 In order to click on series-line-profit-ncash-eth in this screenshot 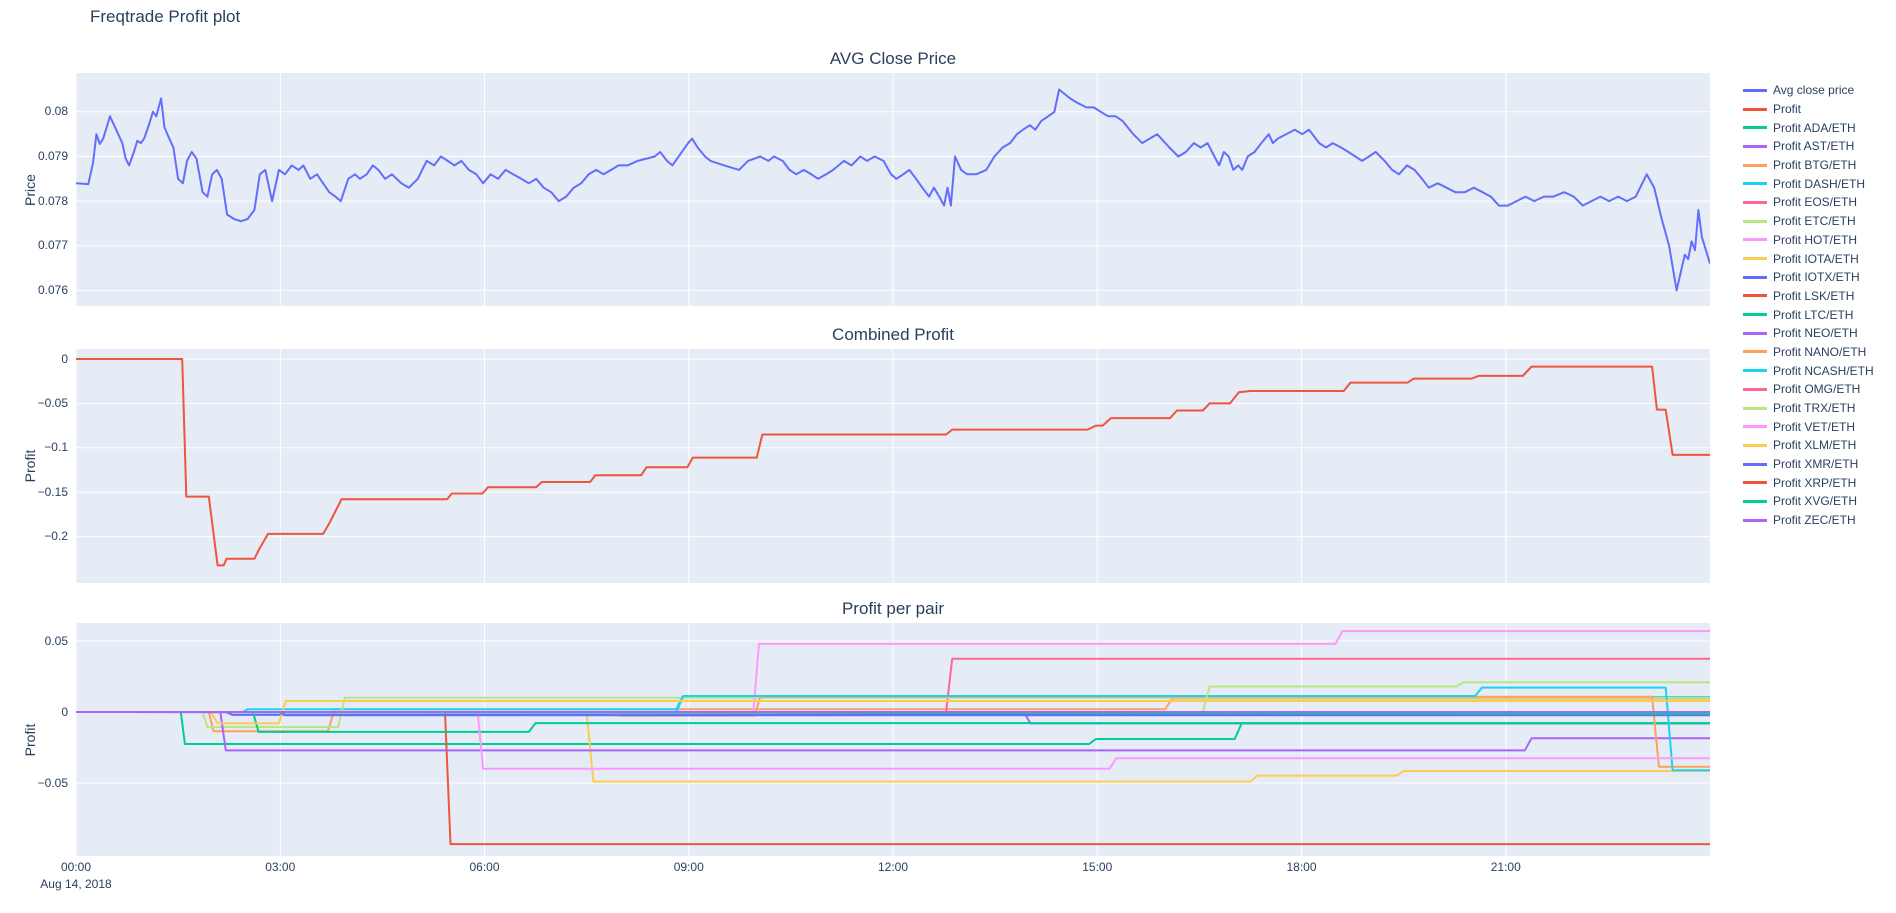, I will do `click(893, 729)`.